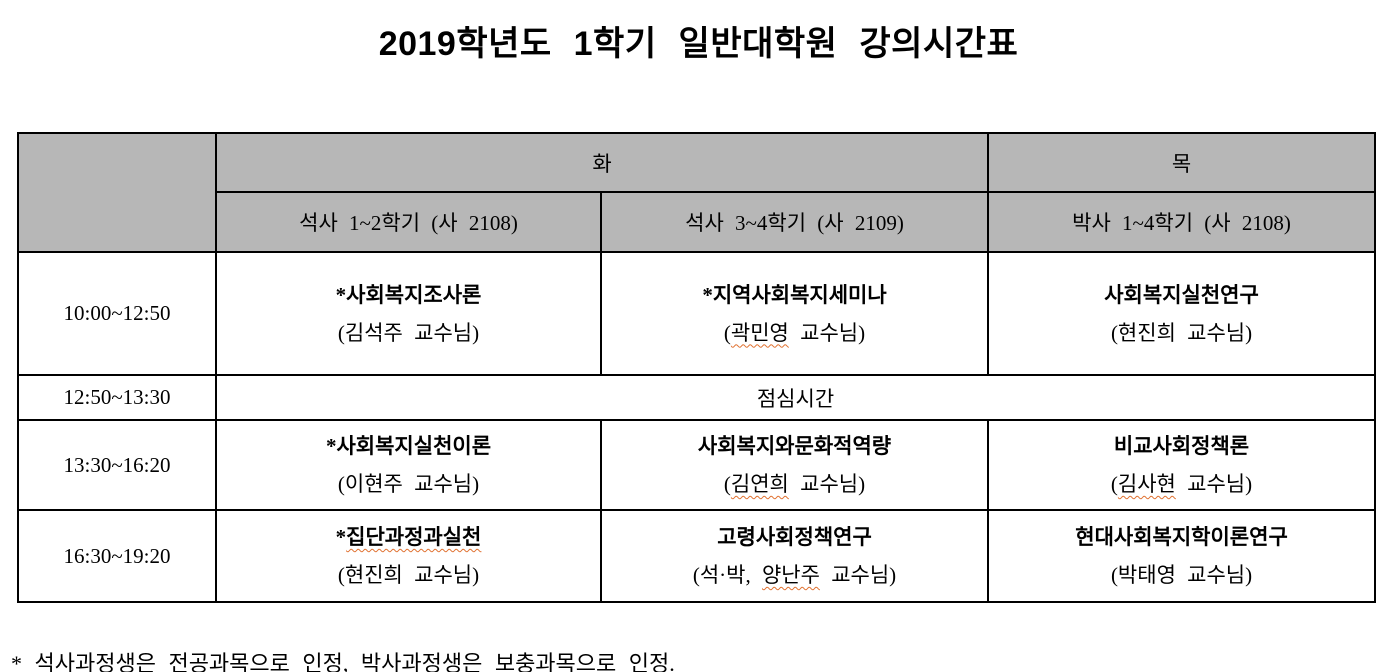  What do you see at coordinates (421, 661) in the screenshot?
I see `spellcheck-squiggle: 박사과정생은` at bounding box center [421, 661].